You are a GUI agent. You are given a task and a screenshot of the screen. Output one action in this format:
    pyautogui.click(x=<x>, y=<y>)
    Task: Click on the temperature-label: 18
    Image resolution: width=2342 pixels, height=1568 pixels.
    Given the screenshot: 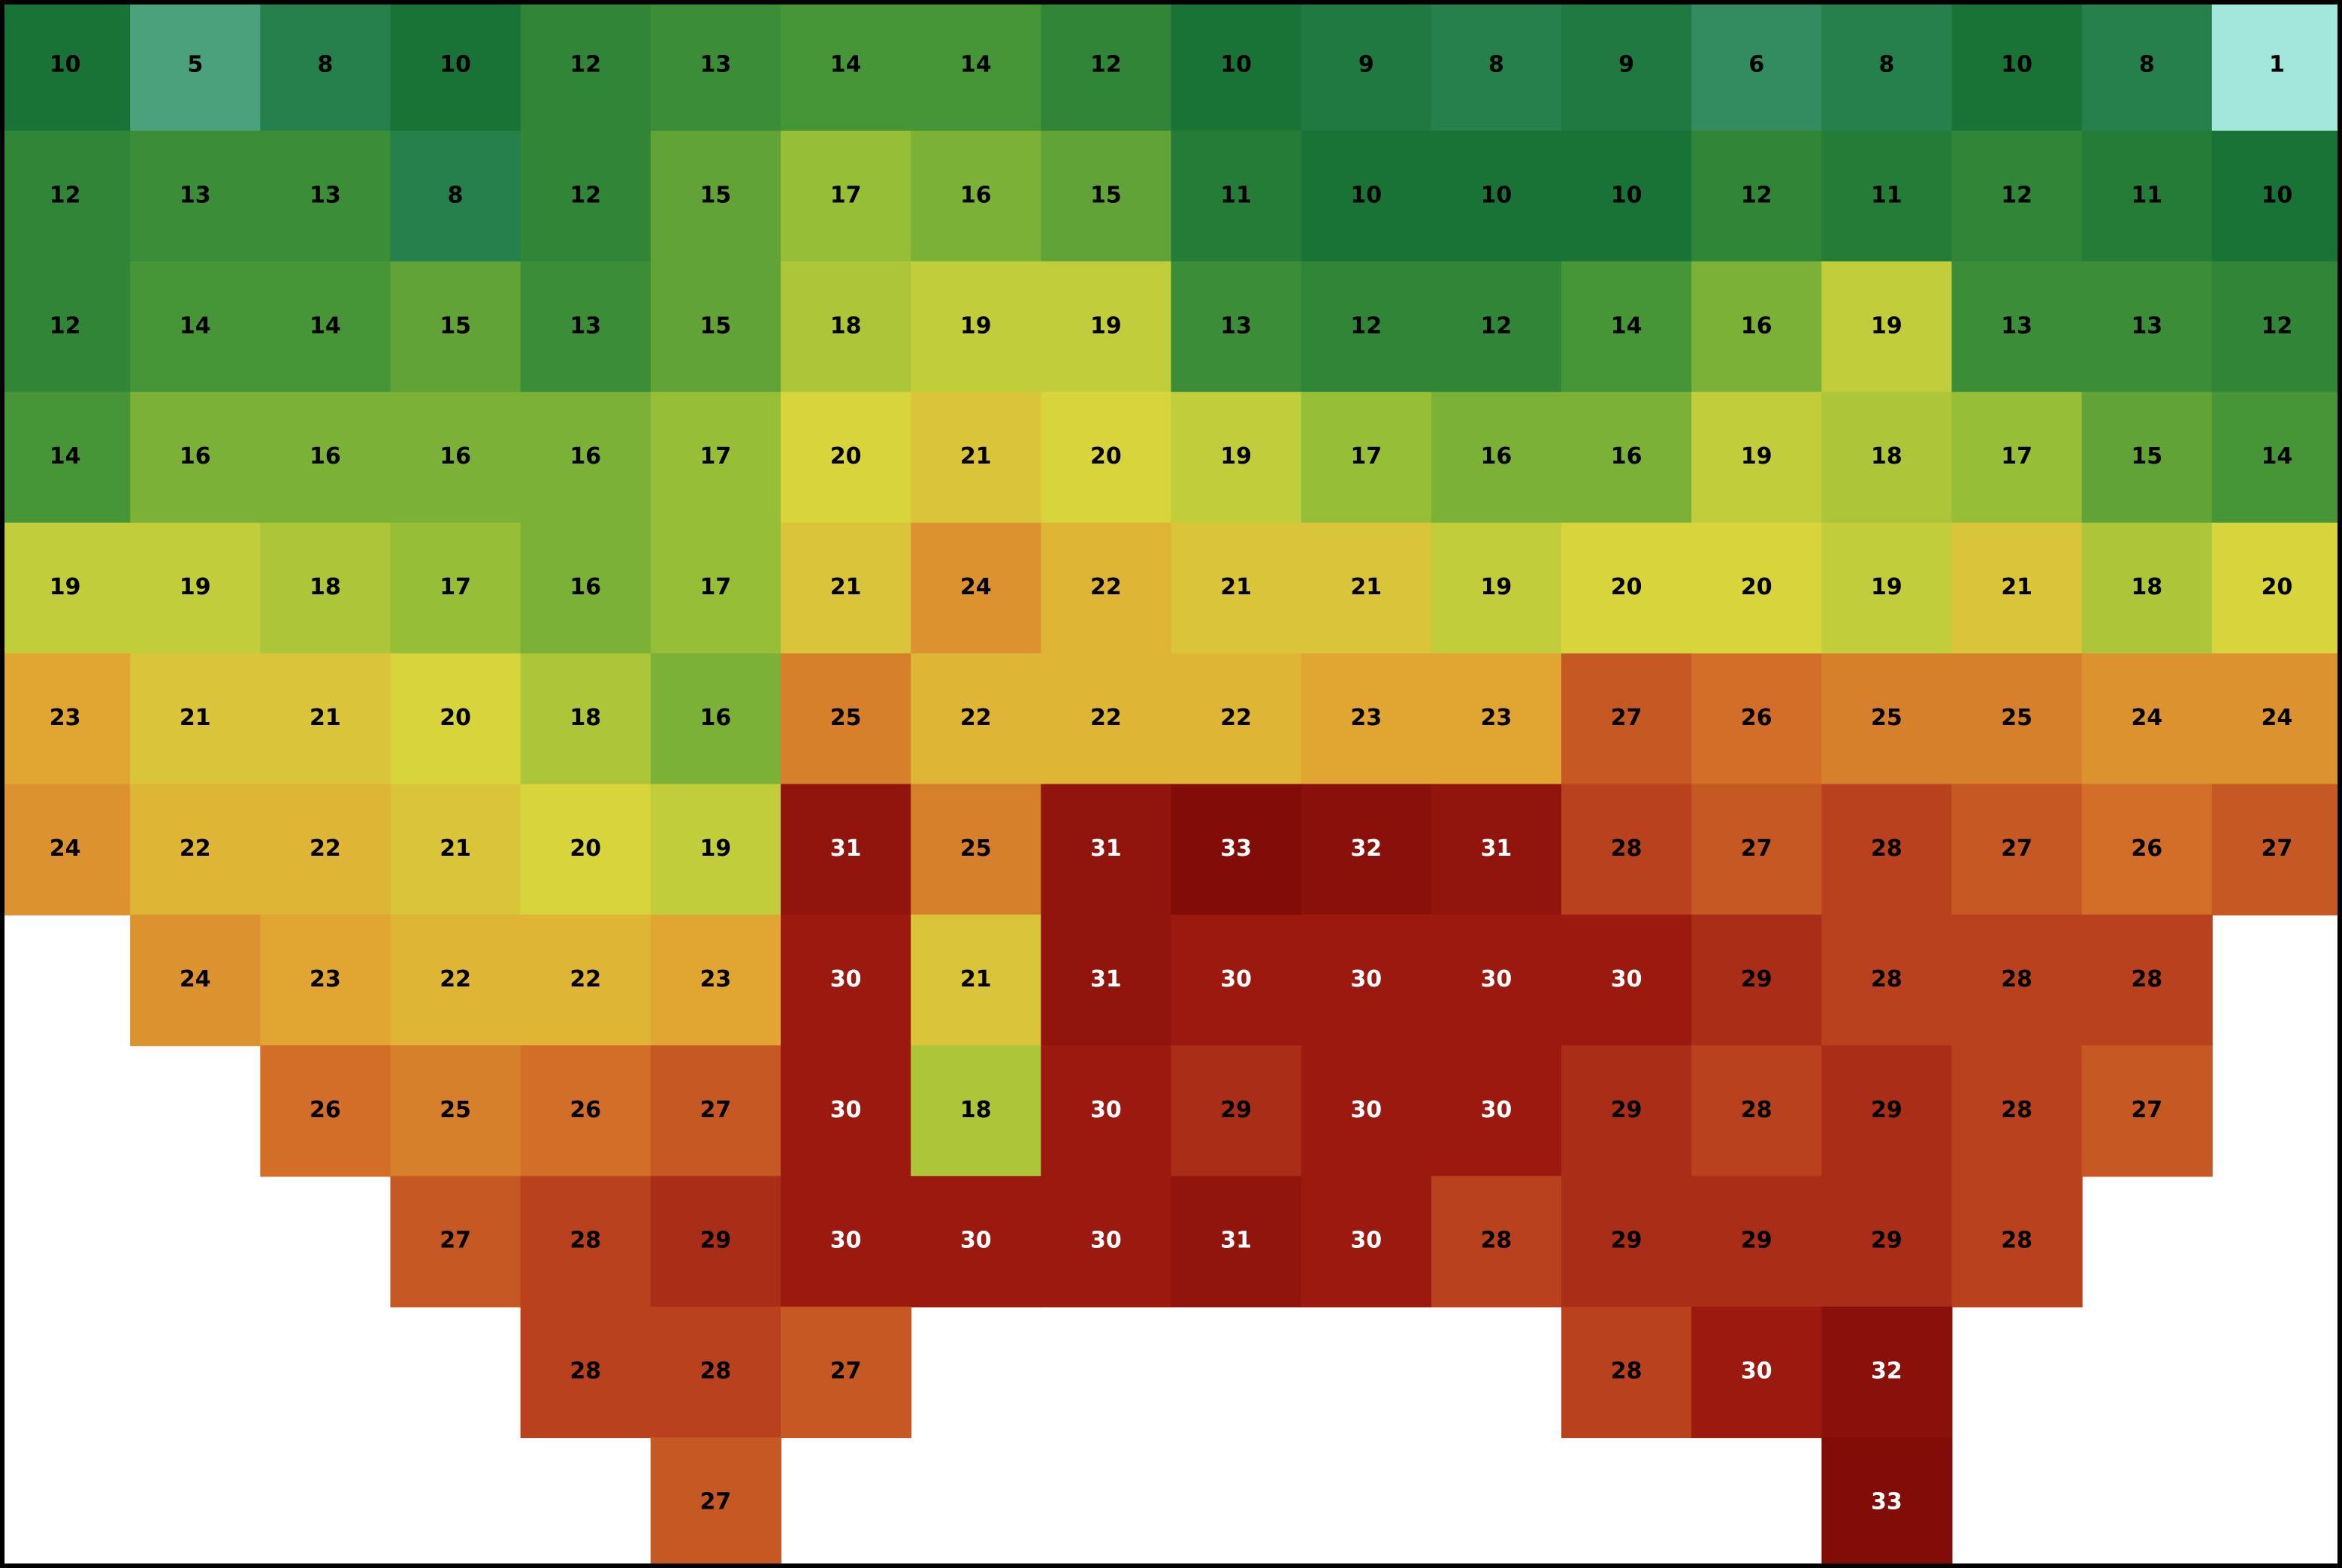 What is the action you would take?
    pyautogui.click(x=846, y=326)
    